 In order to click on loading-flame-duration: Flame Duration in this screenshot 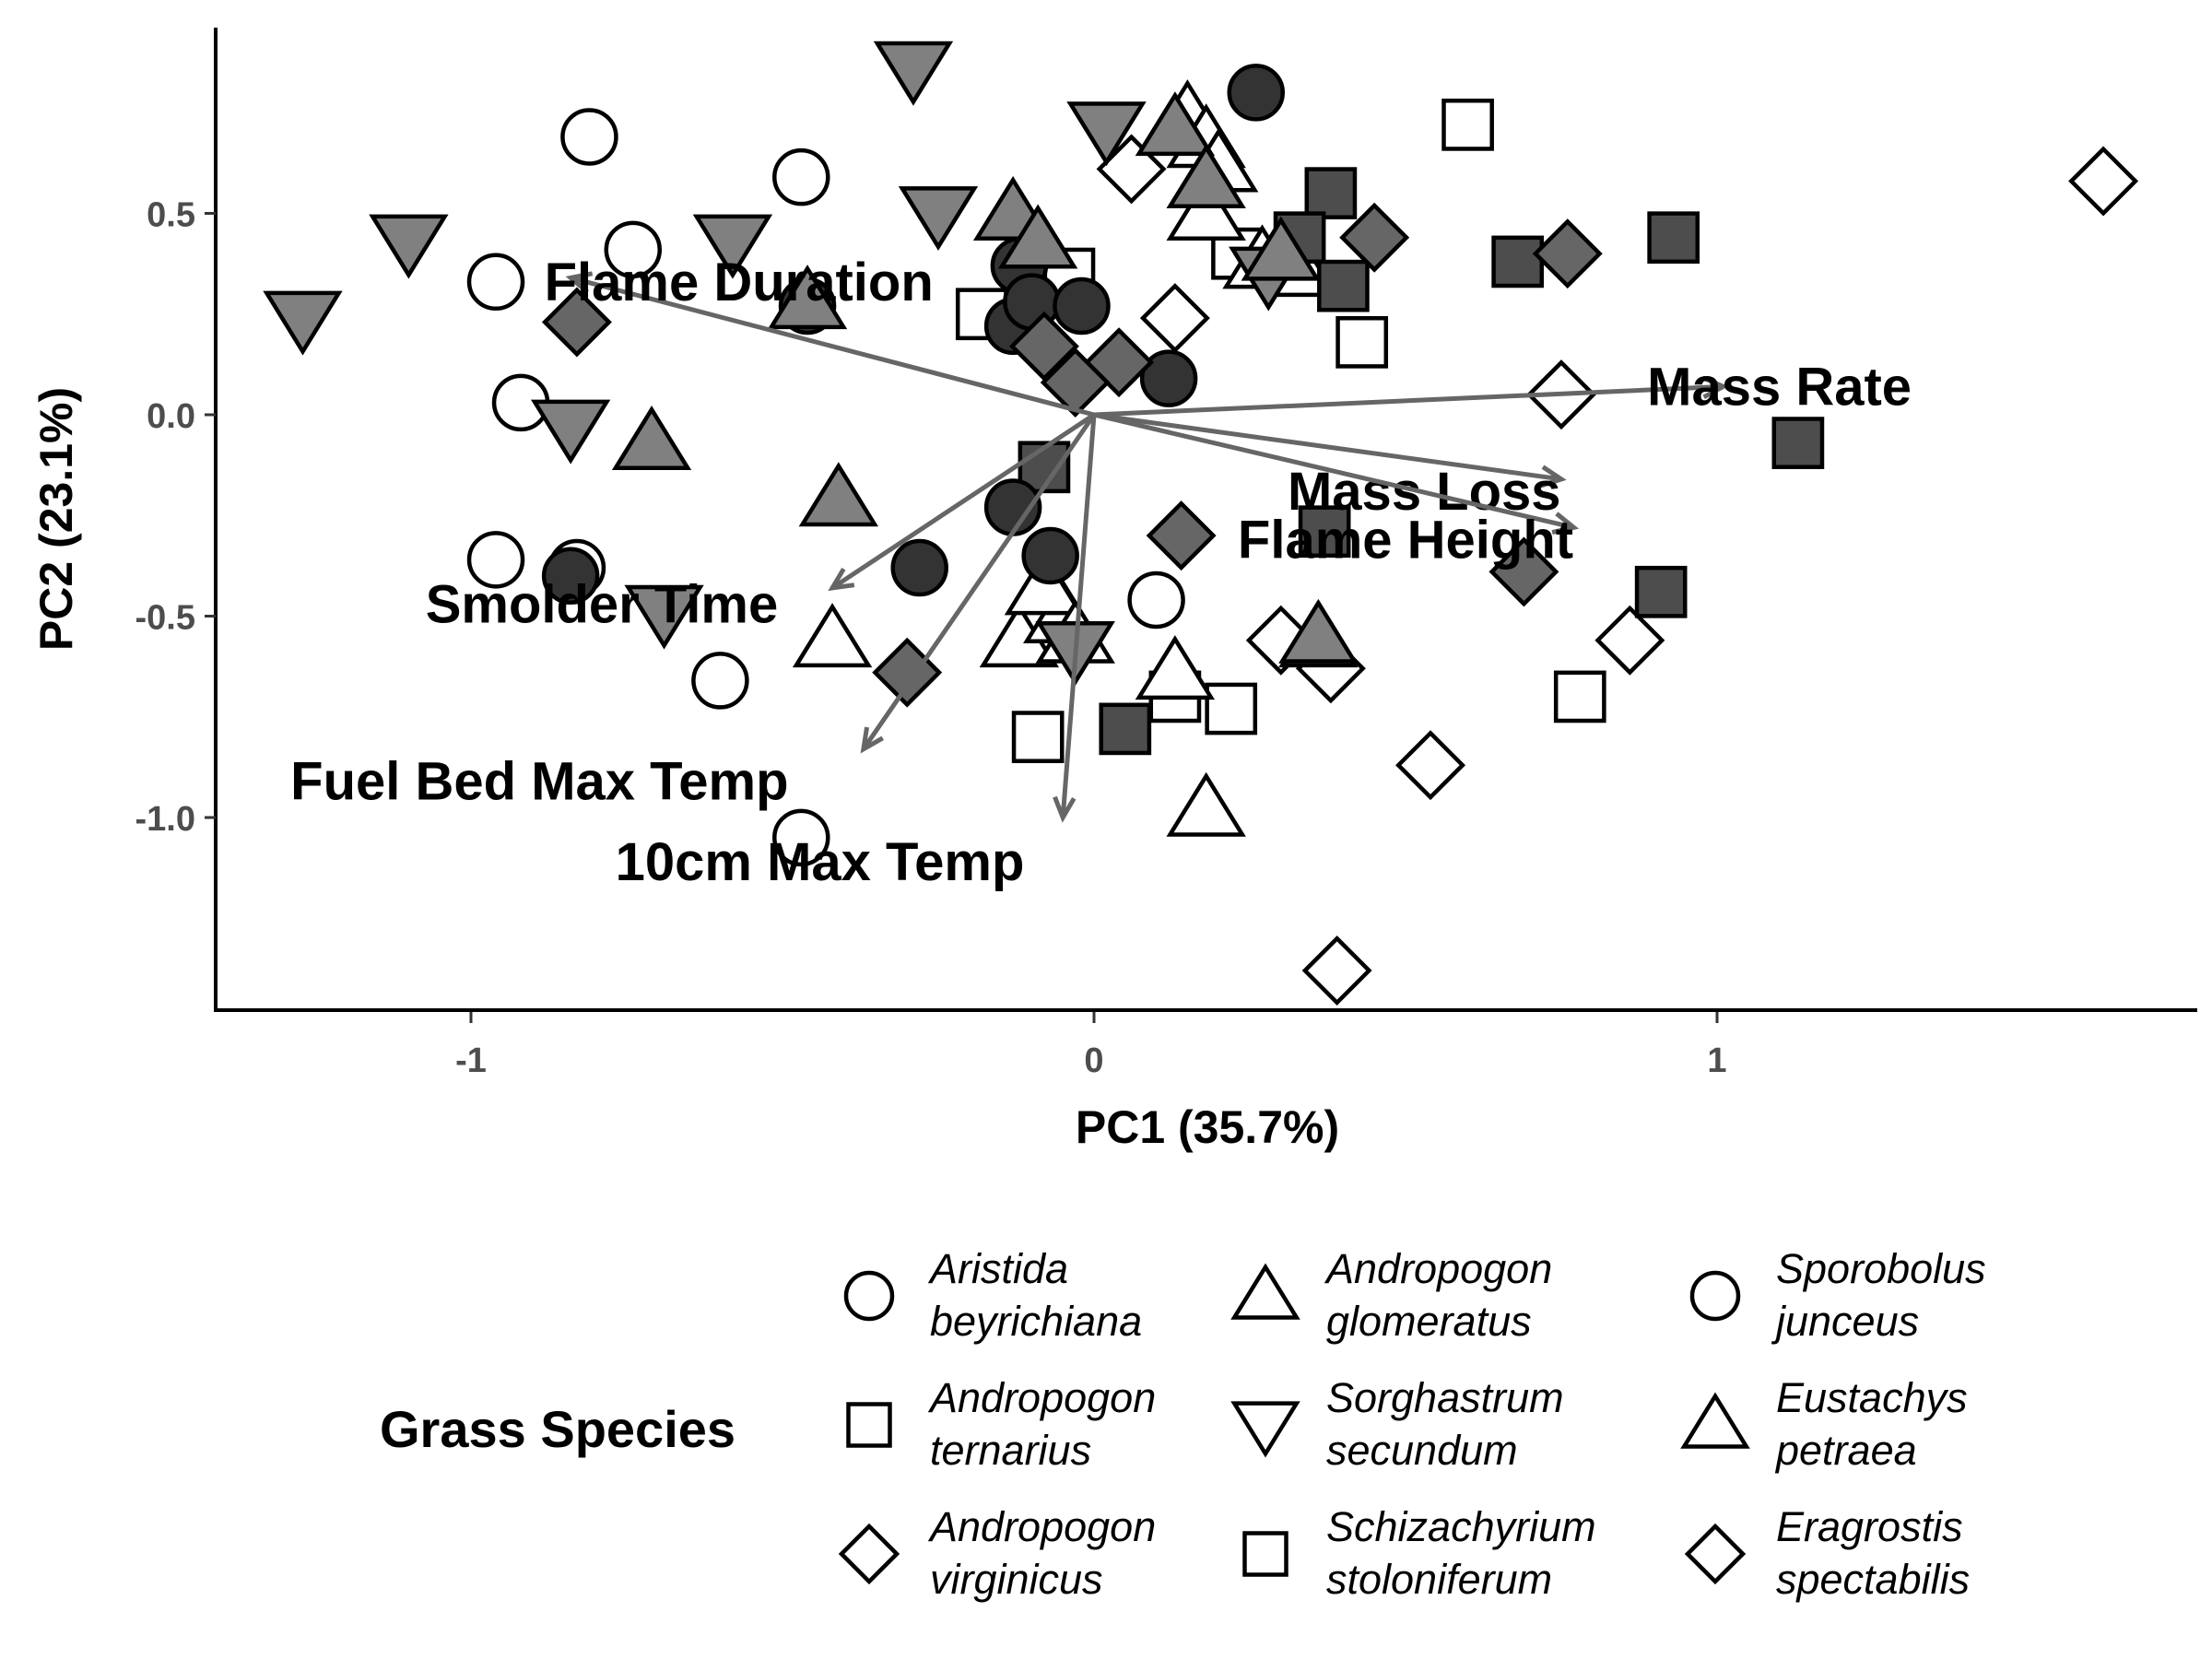, I will do `click(820, 335)`.